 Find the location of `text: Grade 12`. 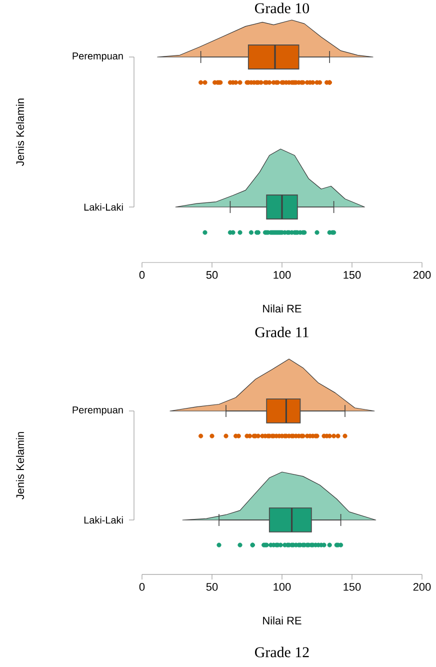

text: Grade 12 is located at coordinates (282, 652).